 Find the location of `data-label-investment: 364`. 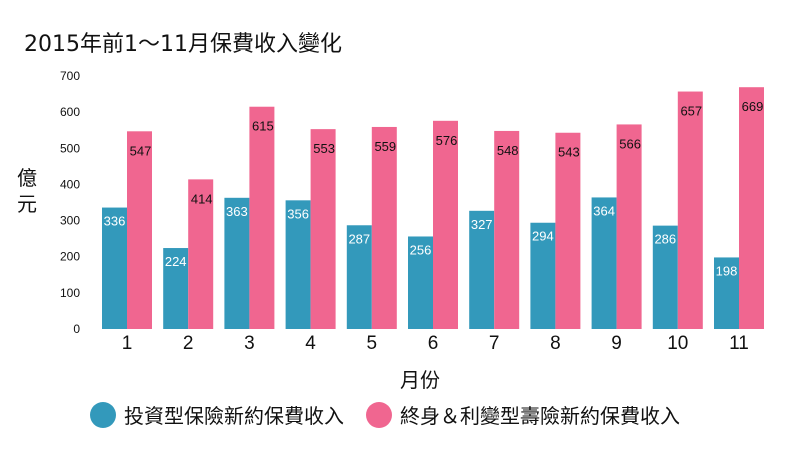

data-label-investment: 364 is located at coordinates (604, 210).